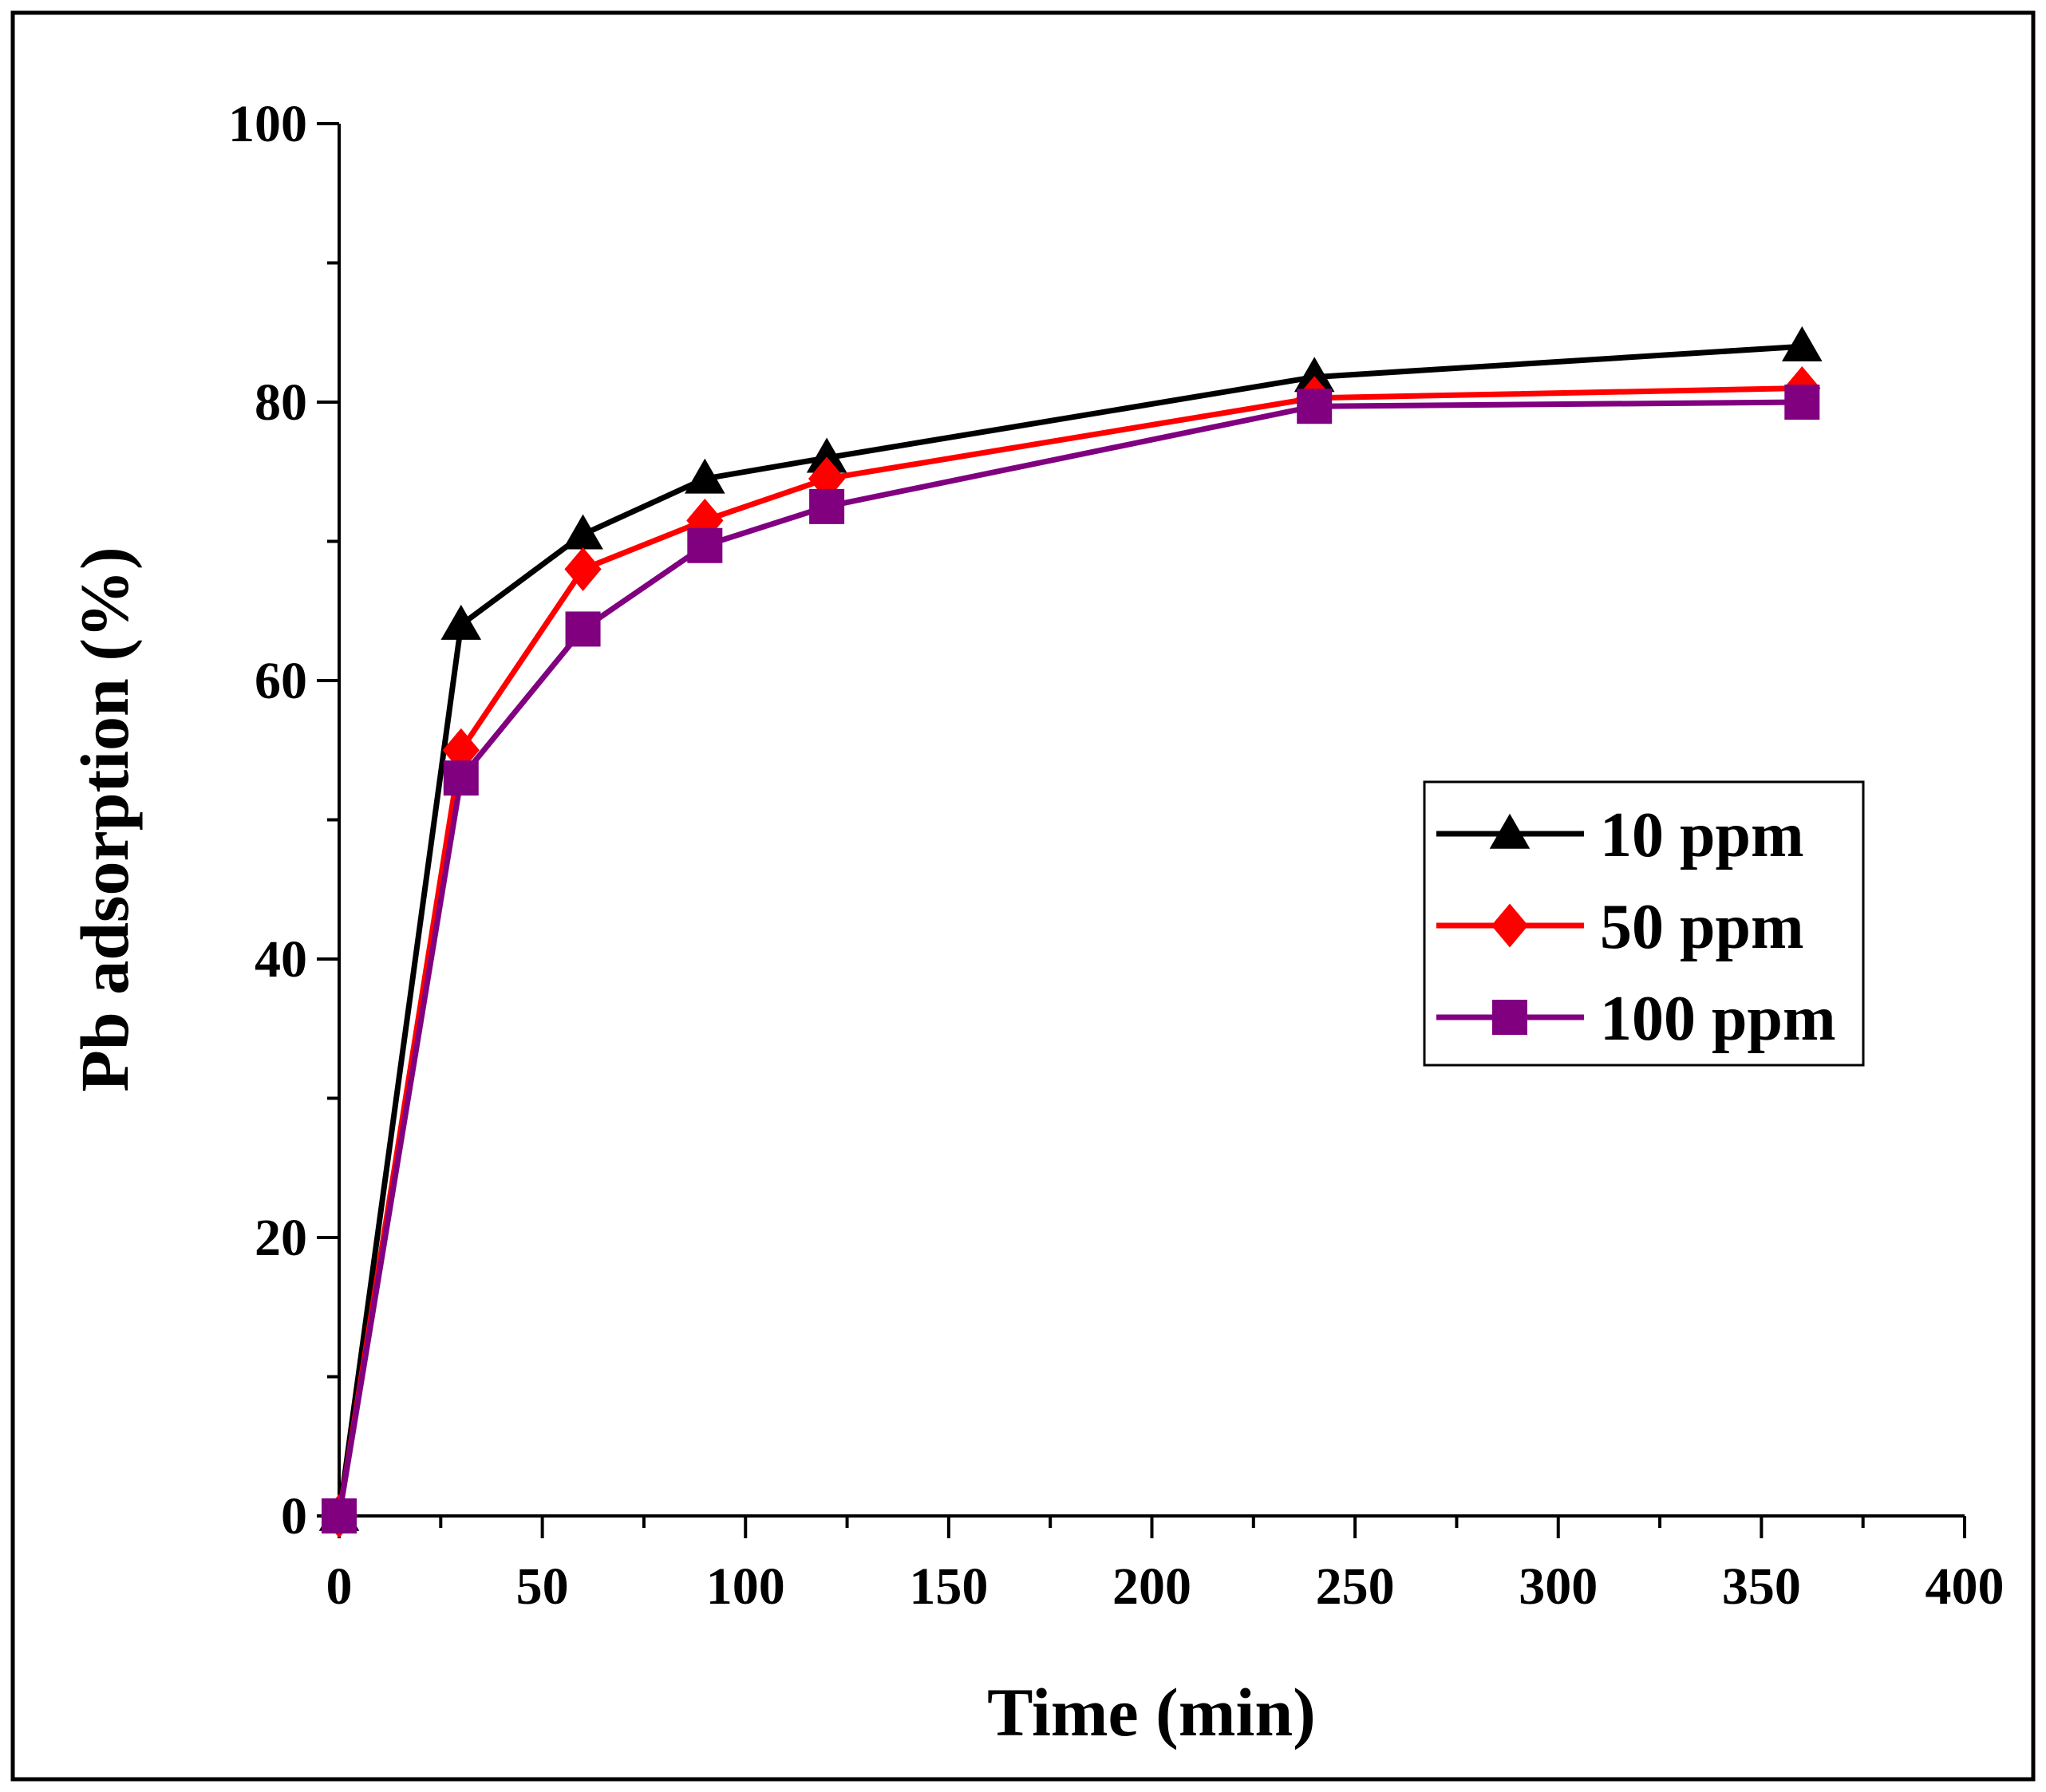 This screenshot has height=1792, width=2046. I want to click on x-tick-label: 50, so click(542, 1586).